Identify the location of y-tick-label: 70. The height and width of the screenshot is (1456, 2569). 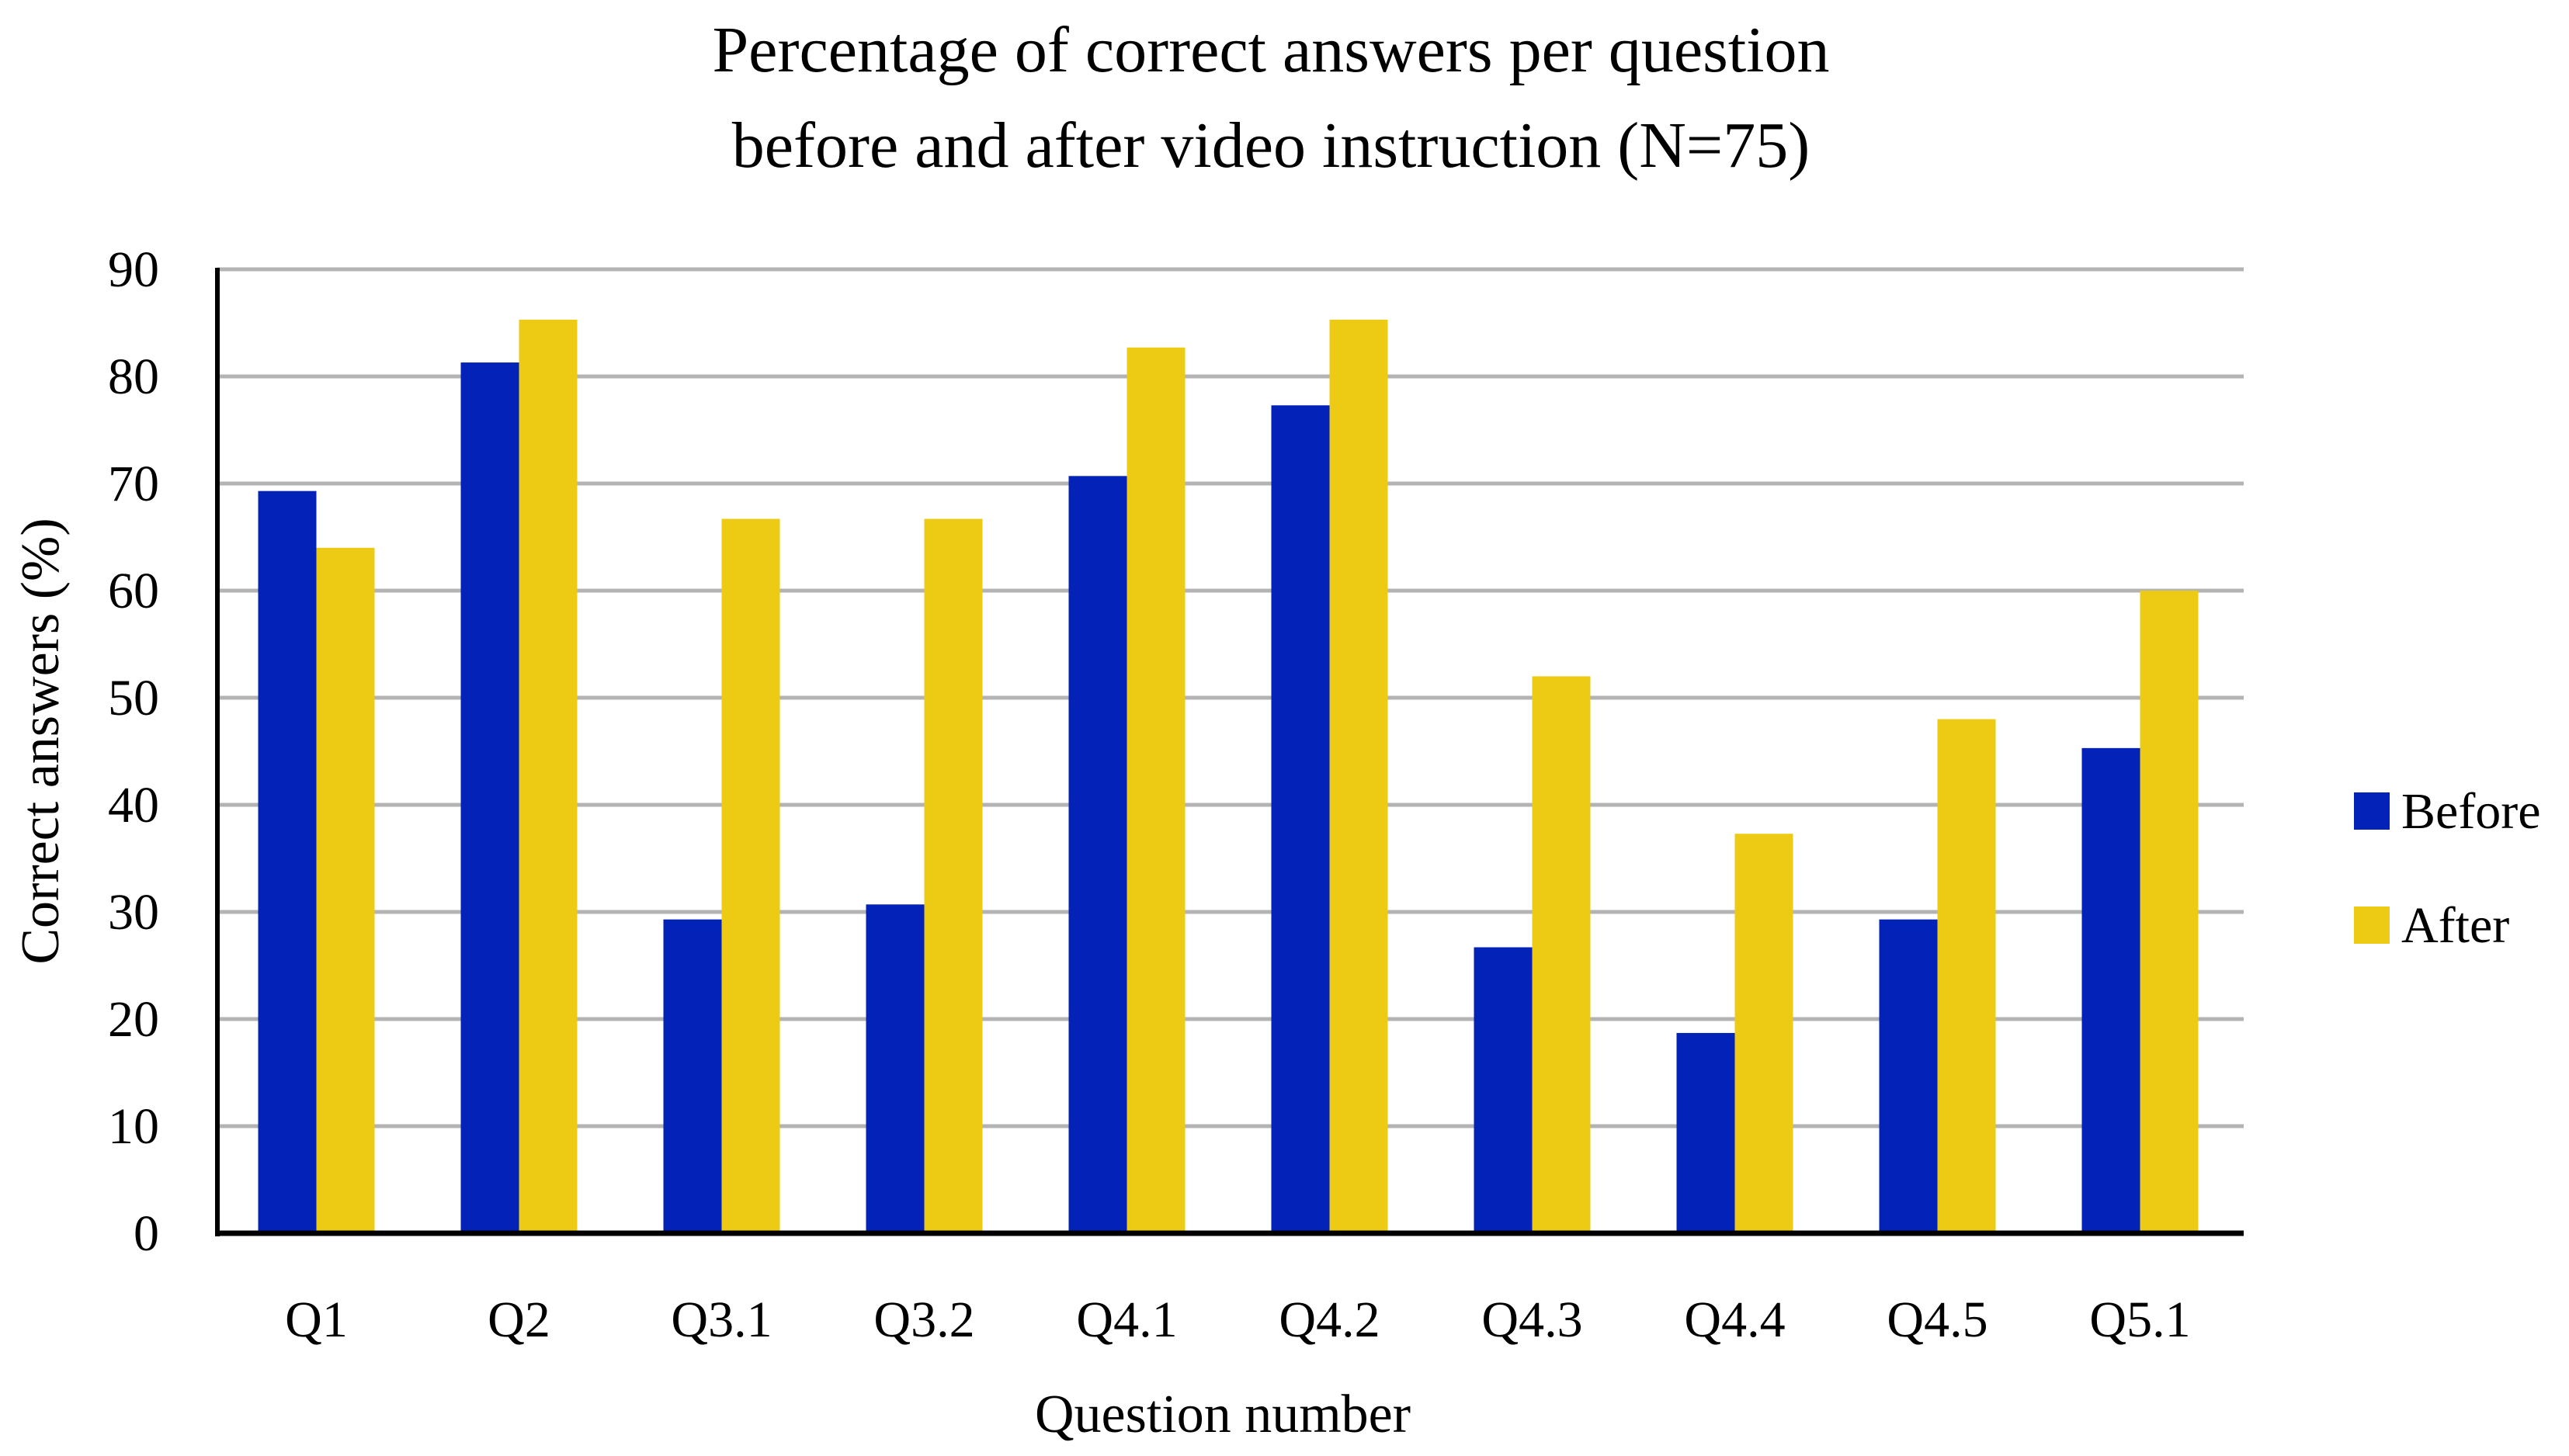
(133, 484).